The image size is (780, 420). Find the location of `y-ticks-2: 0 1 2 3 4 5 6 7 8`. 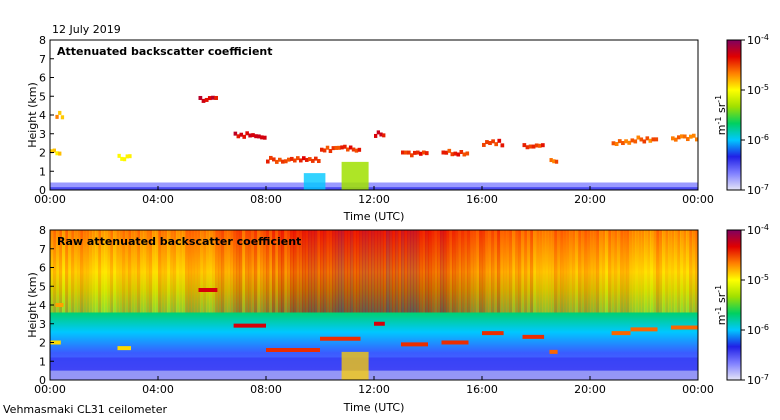

y-ticks-2: 0 1 2 3 4 5 6 7 8 is located at coordinates (46, 305).